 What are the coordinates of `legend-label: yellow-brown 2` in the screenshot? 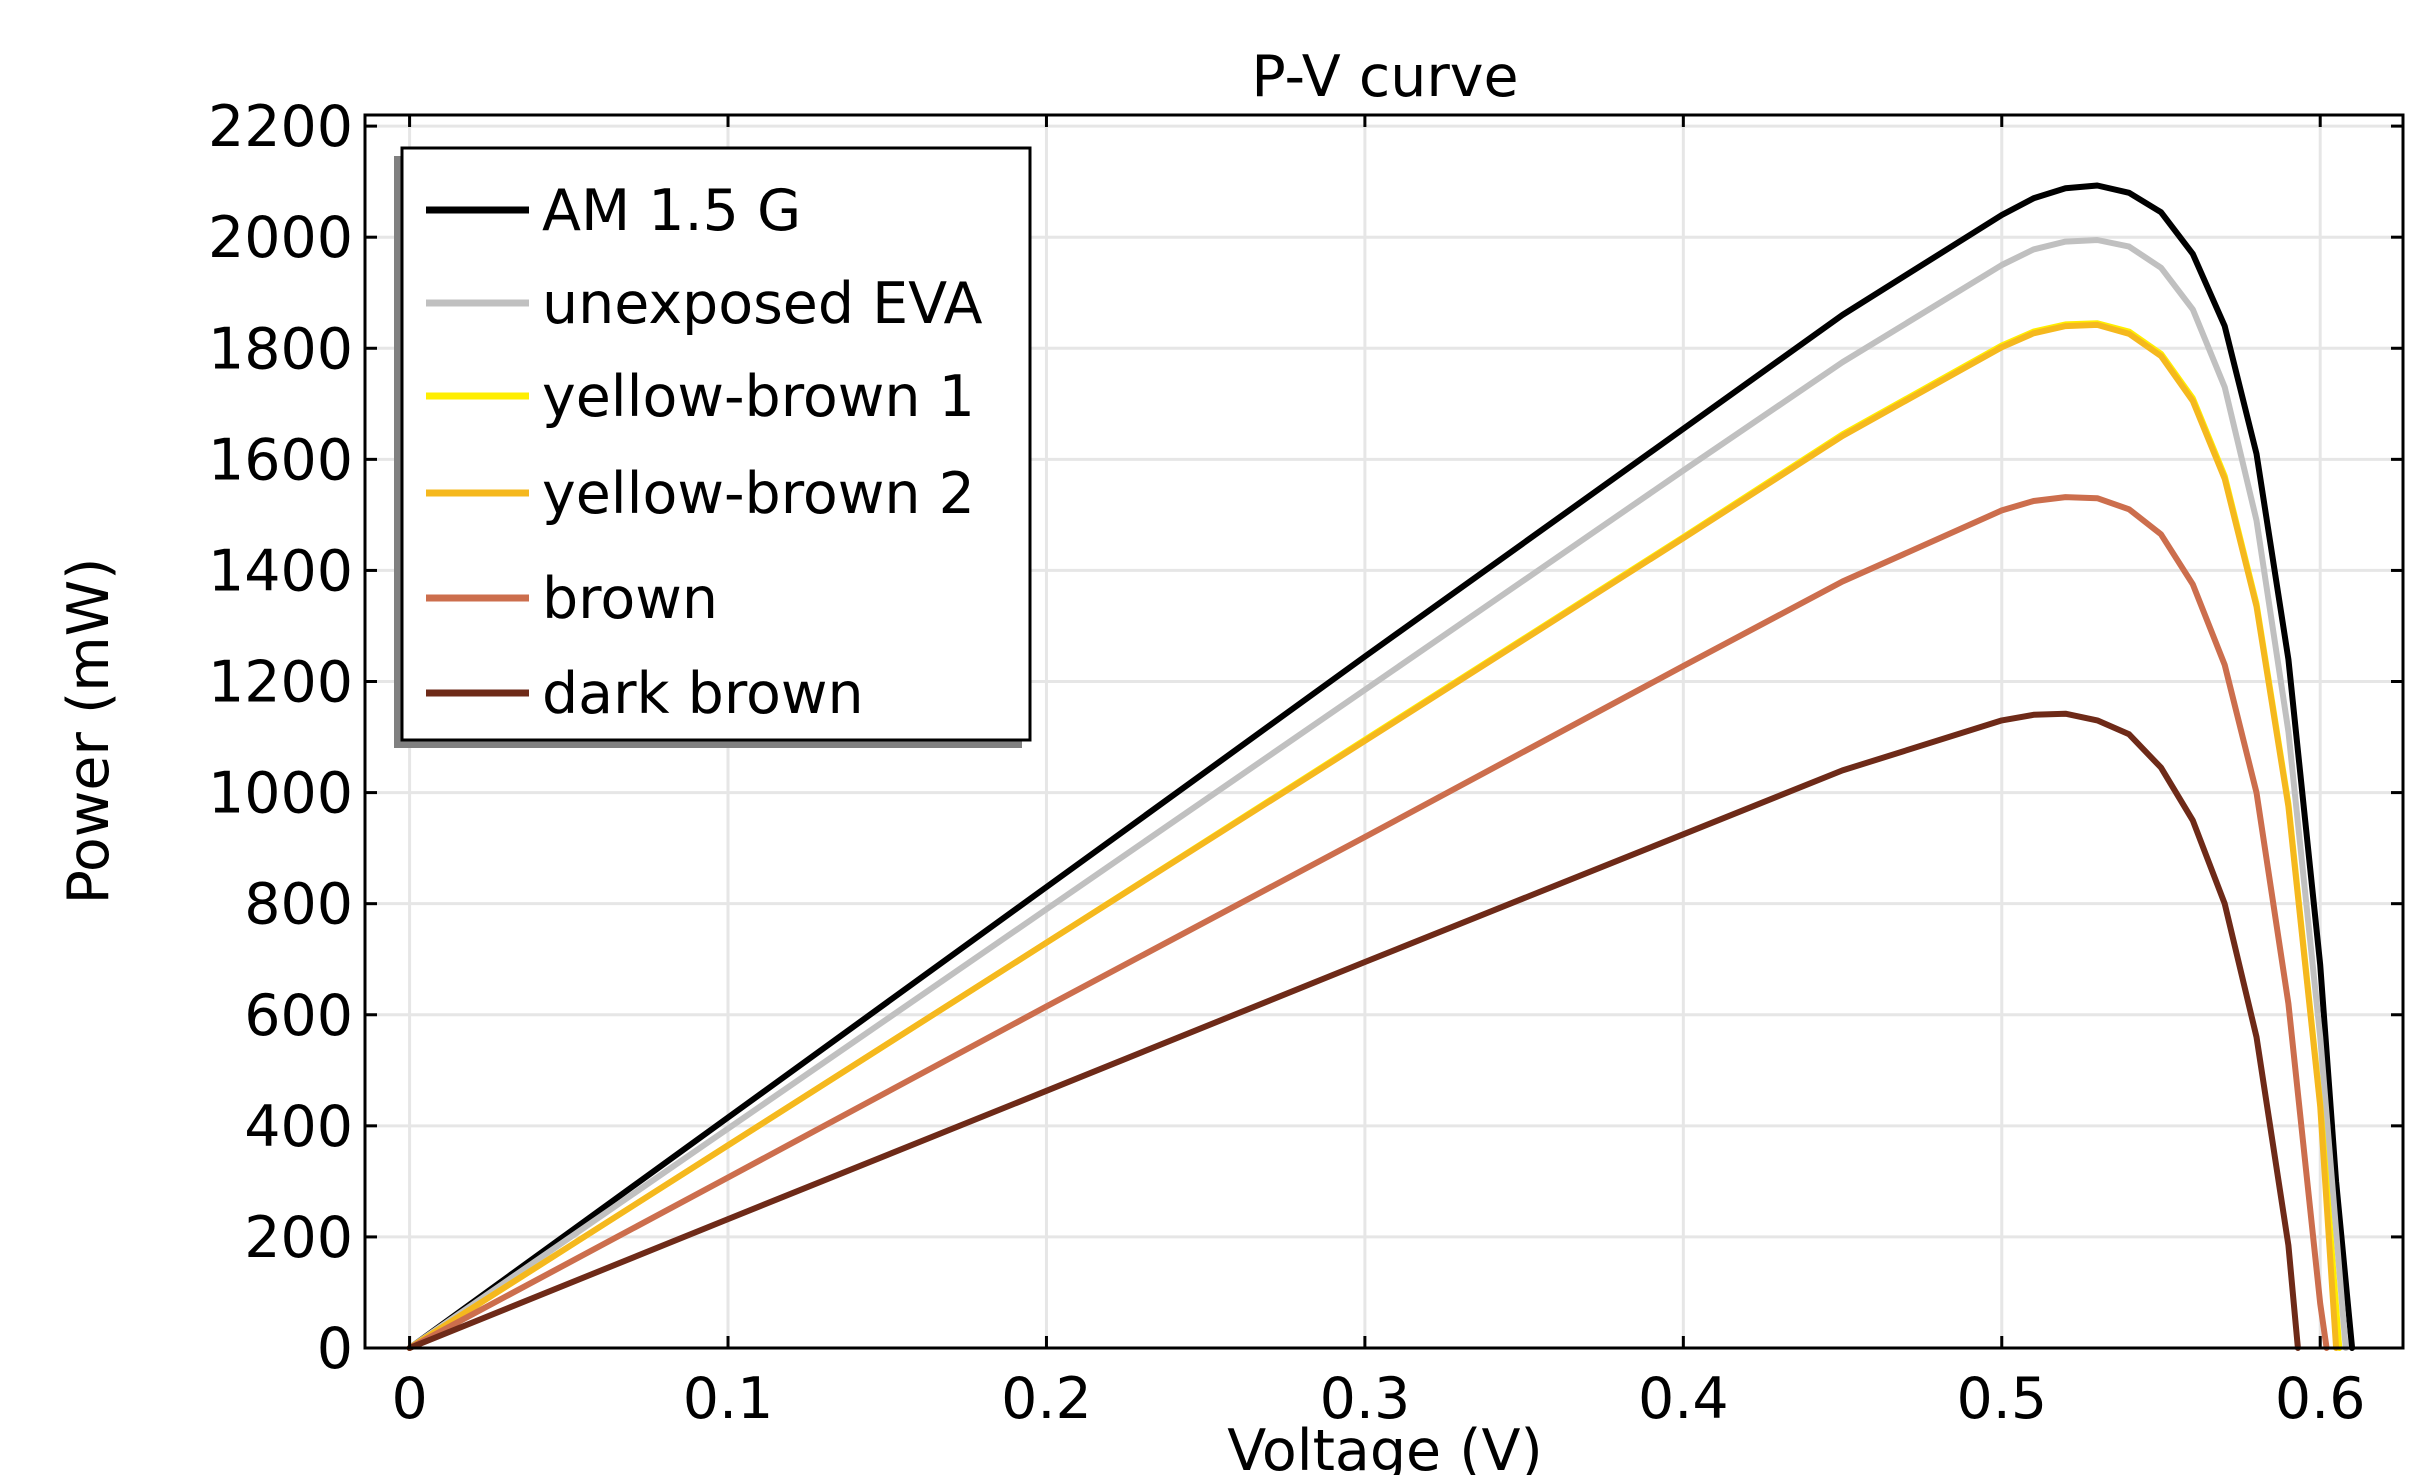 It's located at (758, 494).